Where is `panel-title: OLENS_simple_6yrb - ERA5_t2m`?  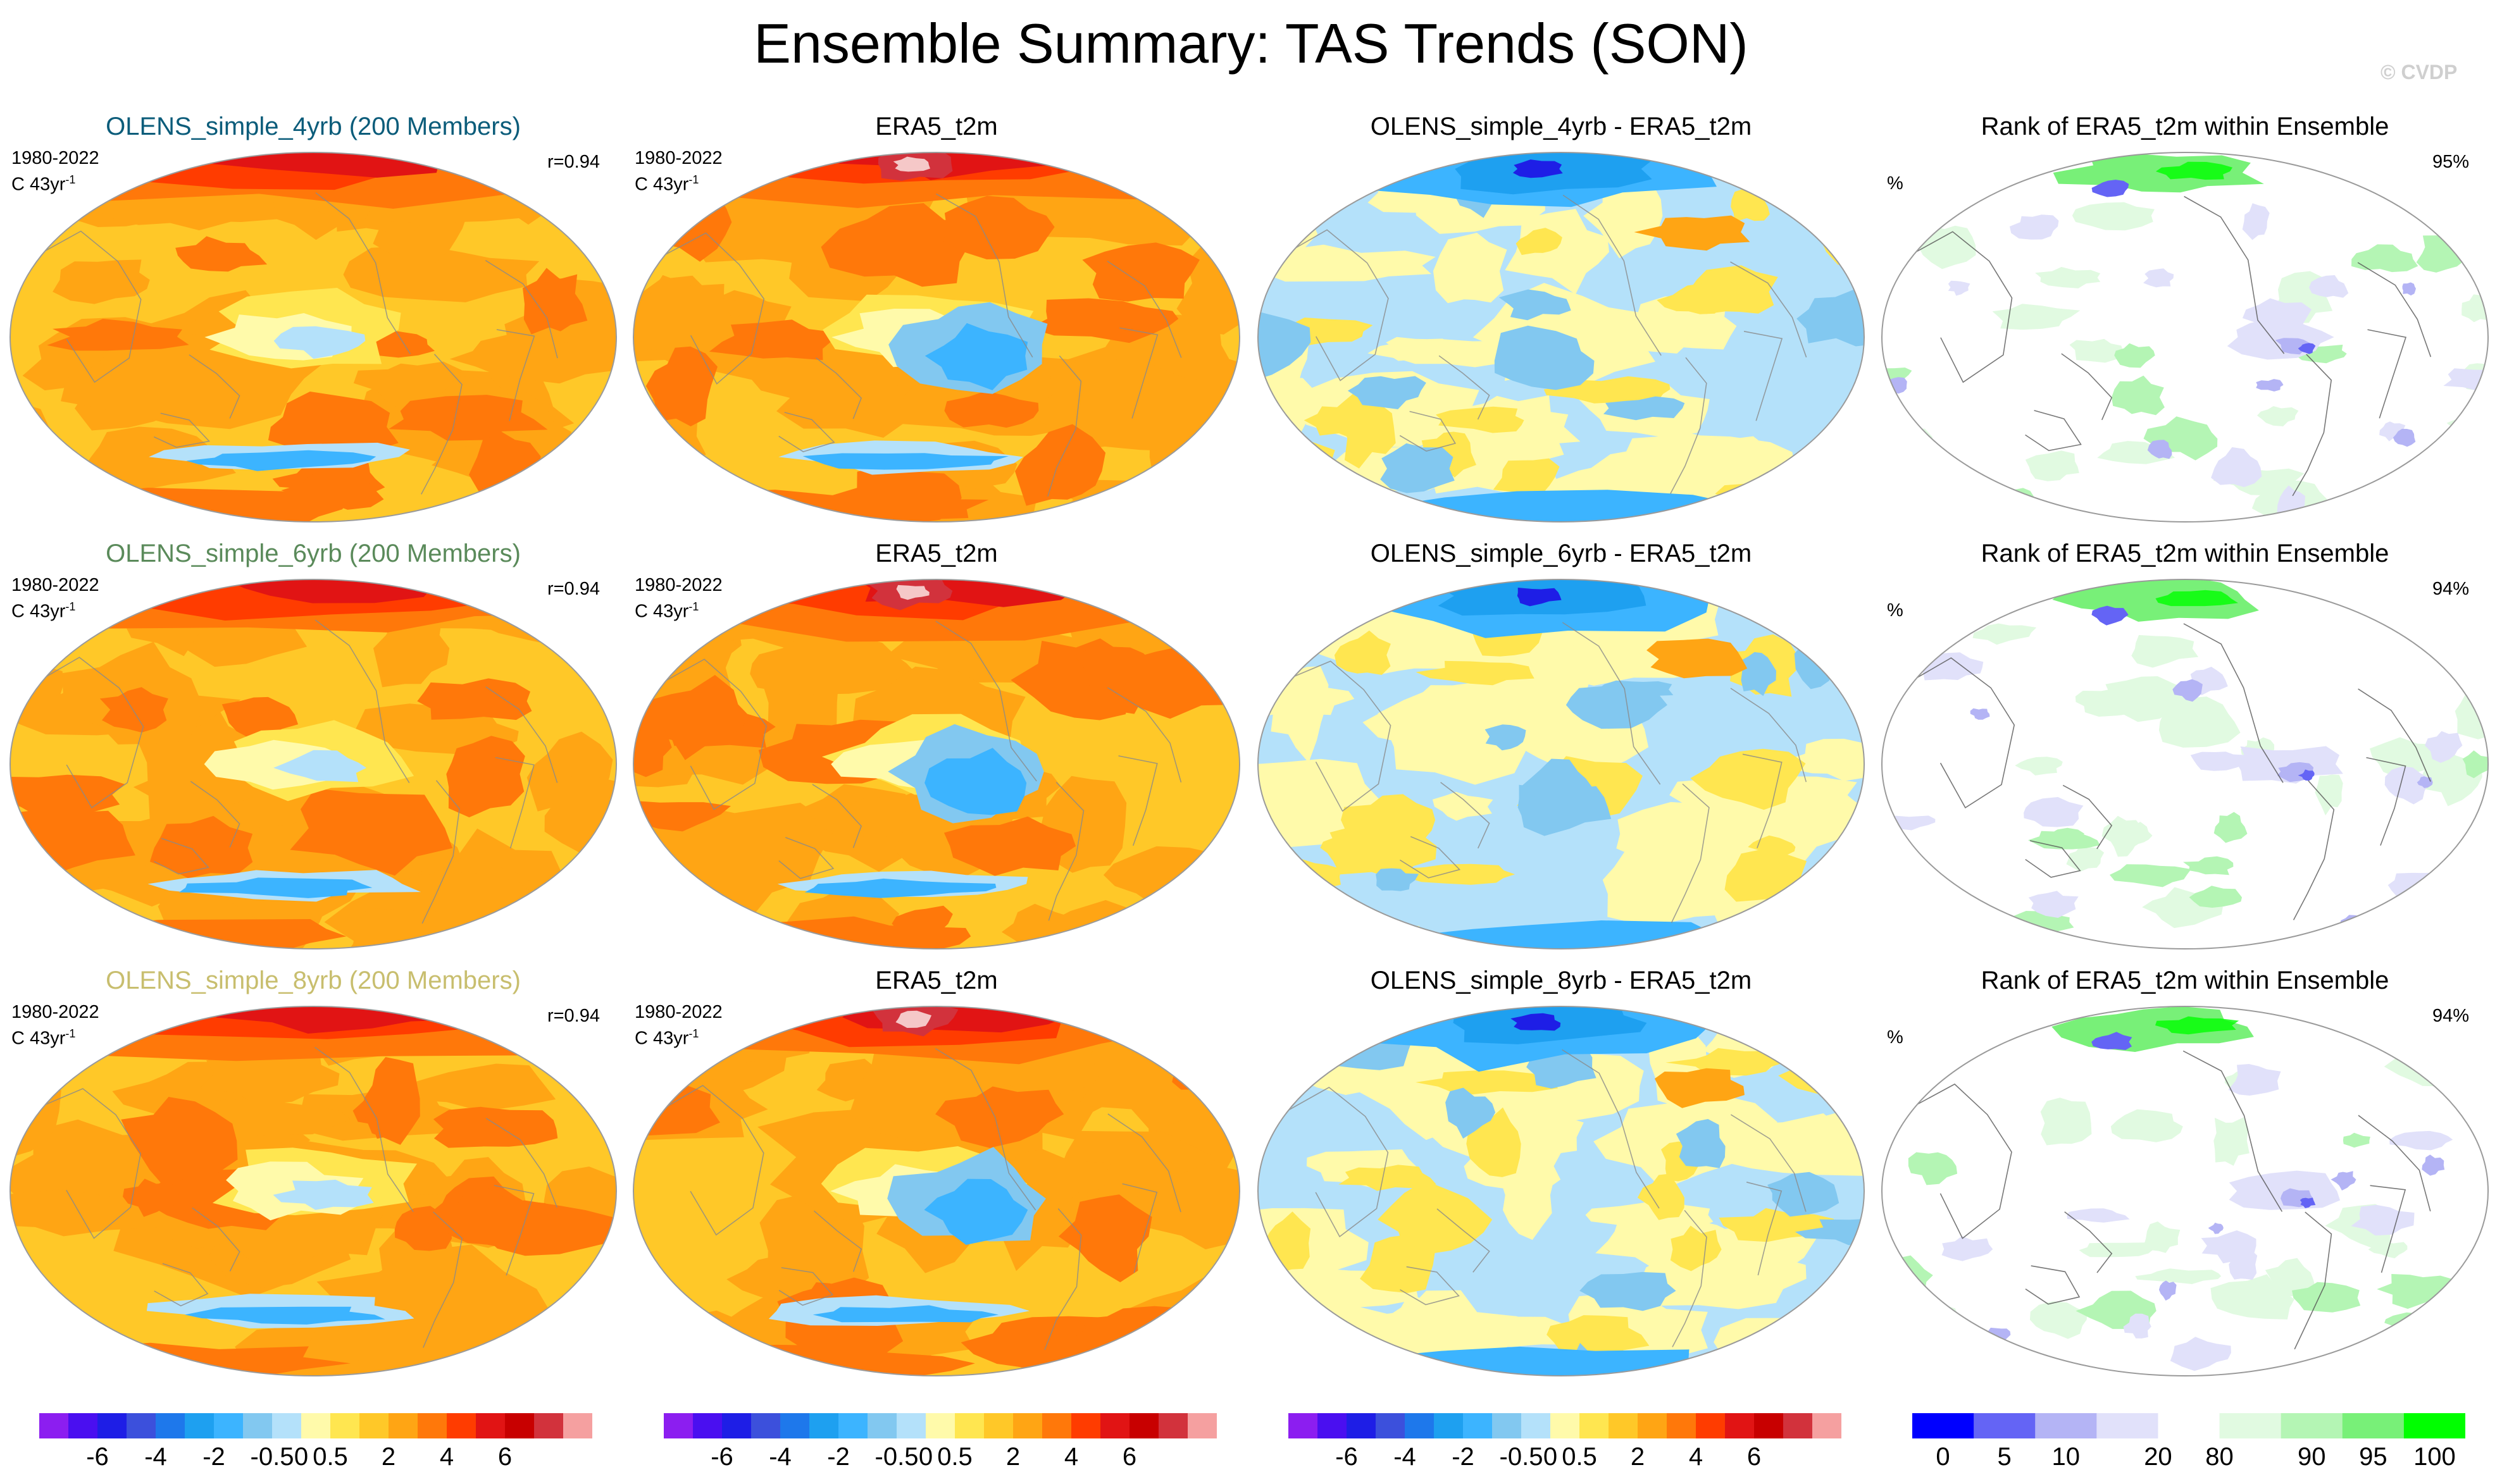
panel-title: OLENS_simple_6yrb - ERA5_t2m is located at coordinates (1561, 553).